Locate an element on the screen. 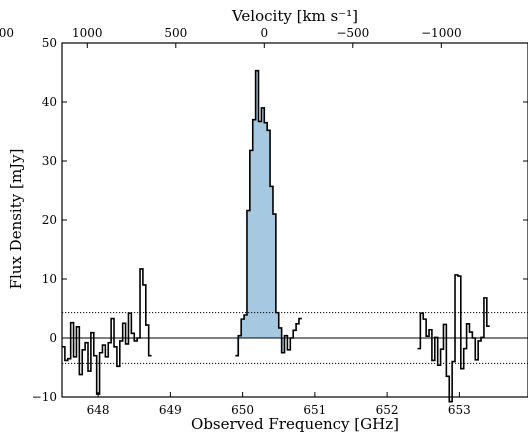 The image size is (528, 432). y-axis-title: Flux Density [mJy] is located at coordinates (16, 219).